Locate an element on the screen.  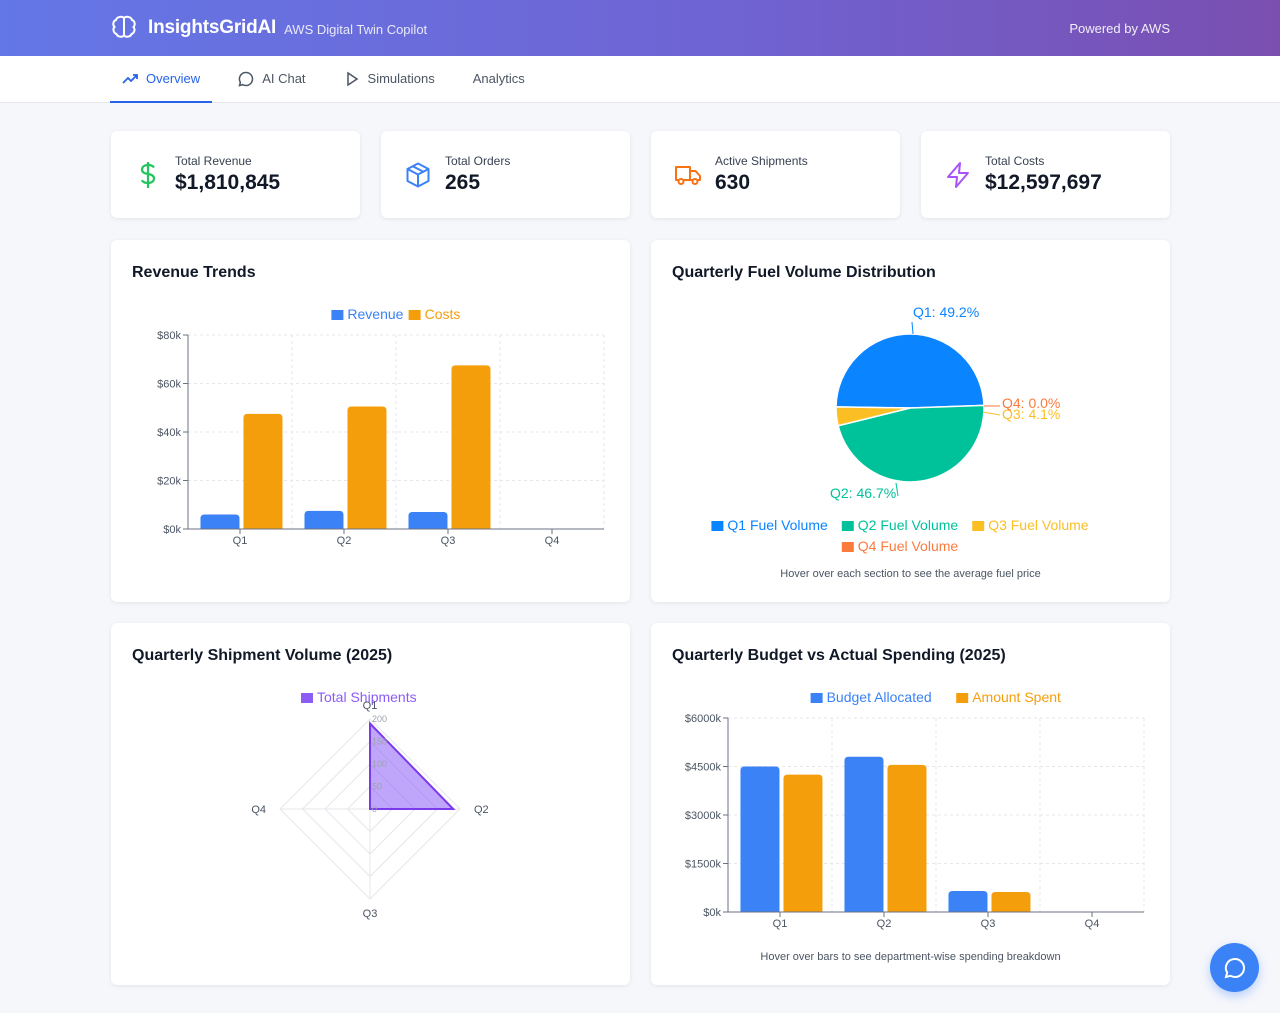
logo: InsightsGridAI AWS Digital Twin Copilot is located at coordinates (268, 28).